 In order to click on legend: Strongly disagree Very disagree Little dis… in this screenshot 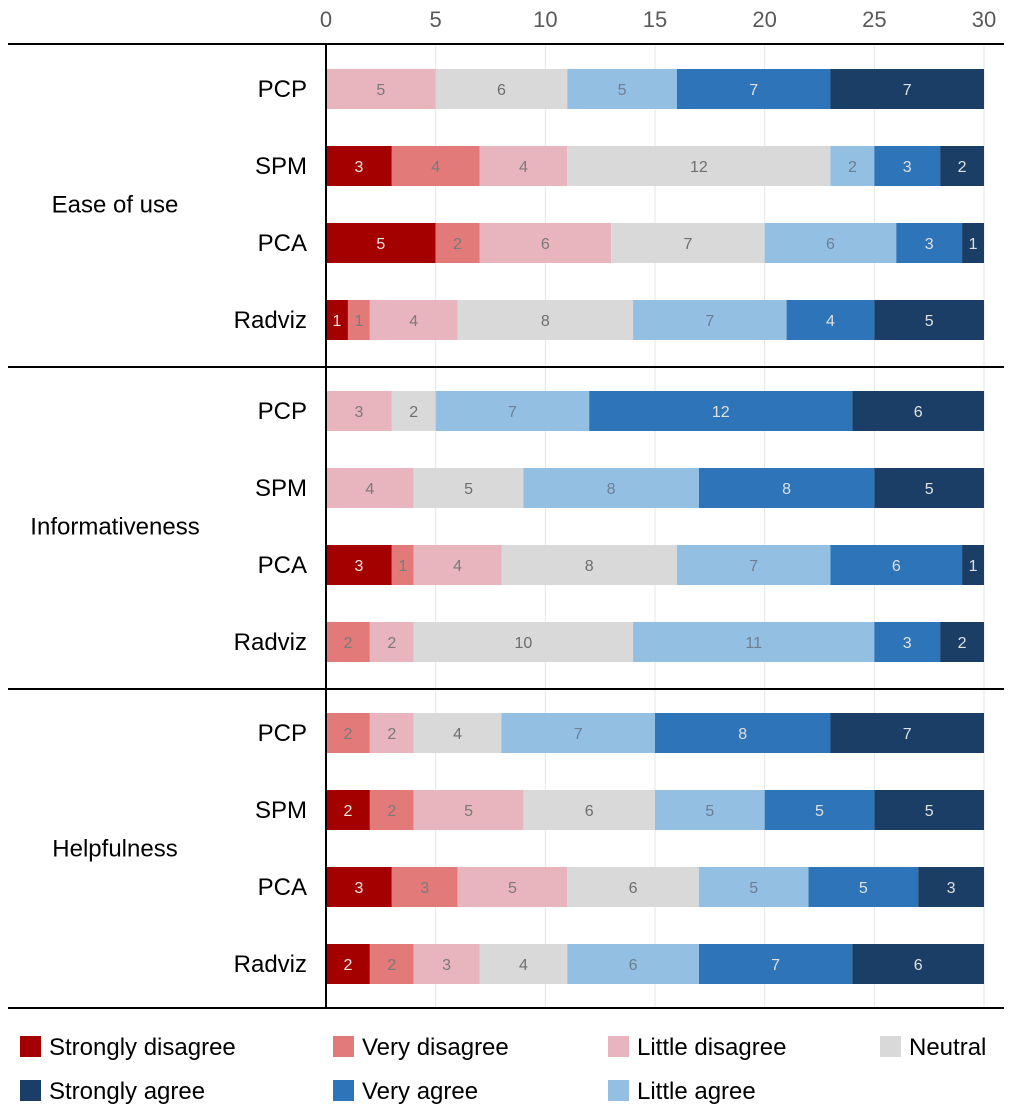, I will do `click(503, 1069)`.